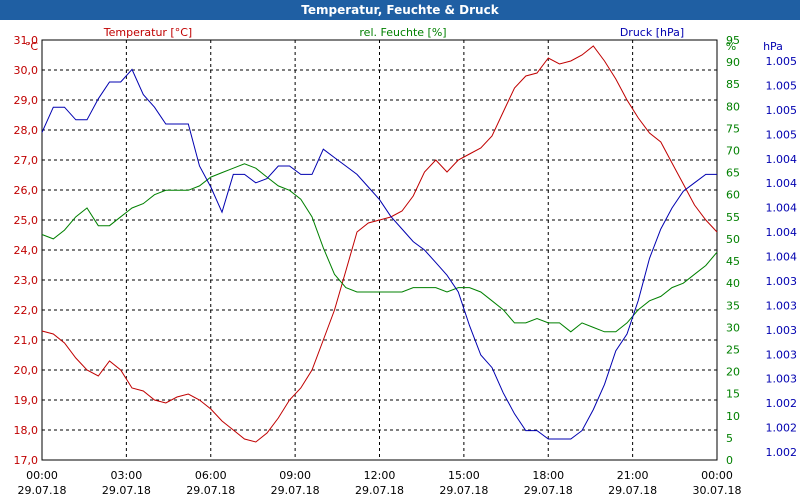 The height and width of the screenshot is (500, 800). What do you see at coordinates (733, 239) in the screenshot?
I see `y-tick-label-humidity: 50` at bounding box center [733, 239].